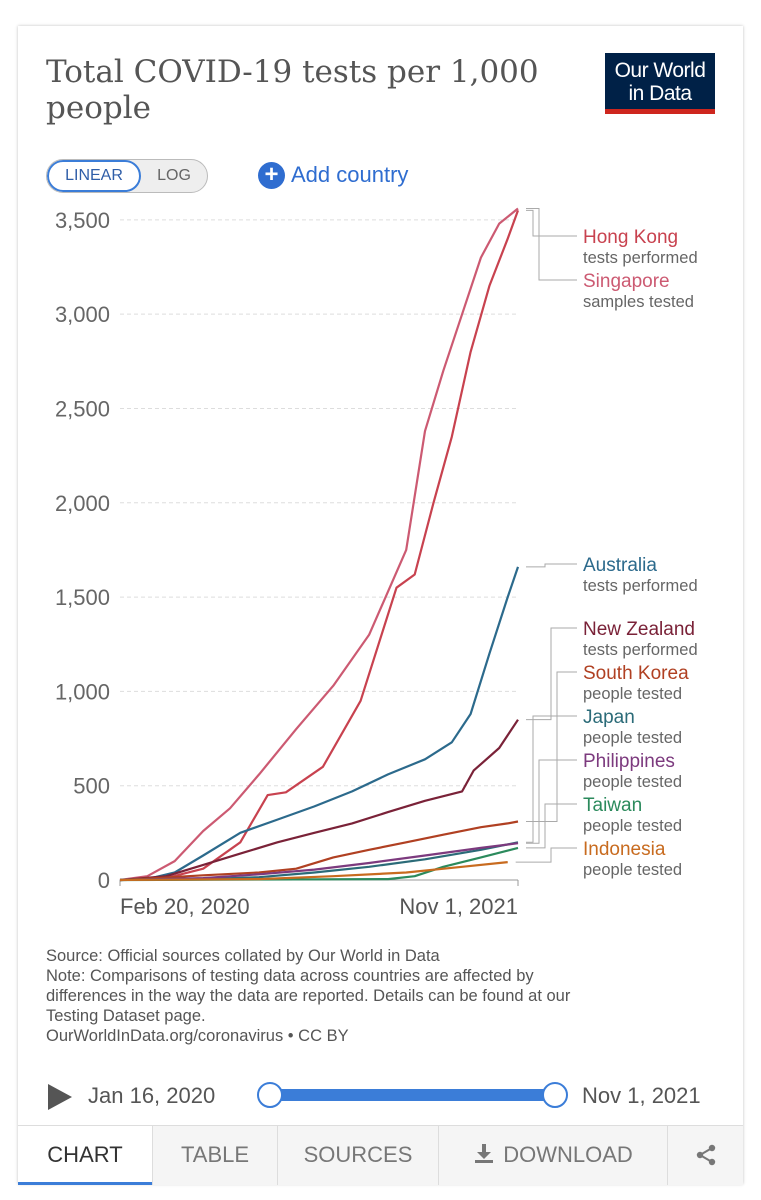 The width and height of the screenshot is (761, 1200). Describe the element at coordinates (185, 906) in the screenshot. I see `x-tick-label: Feb 20, 2020` at that location.